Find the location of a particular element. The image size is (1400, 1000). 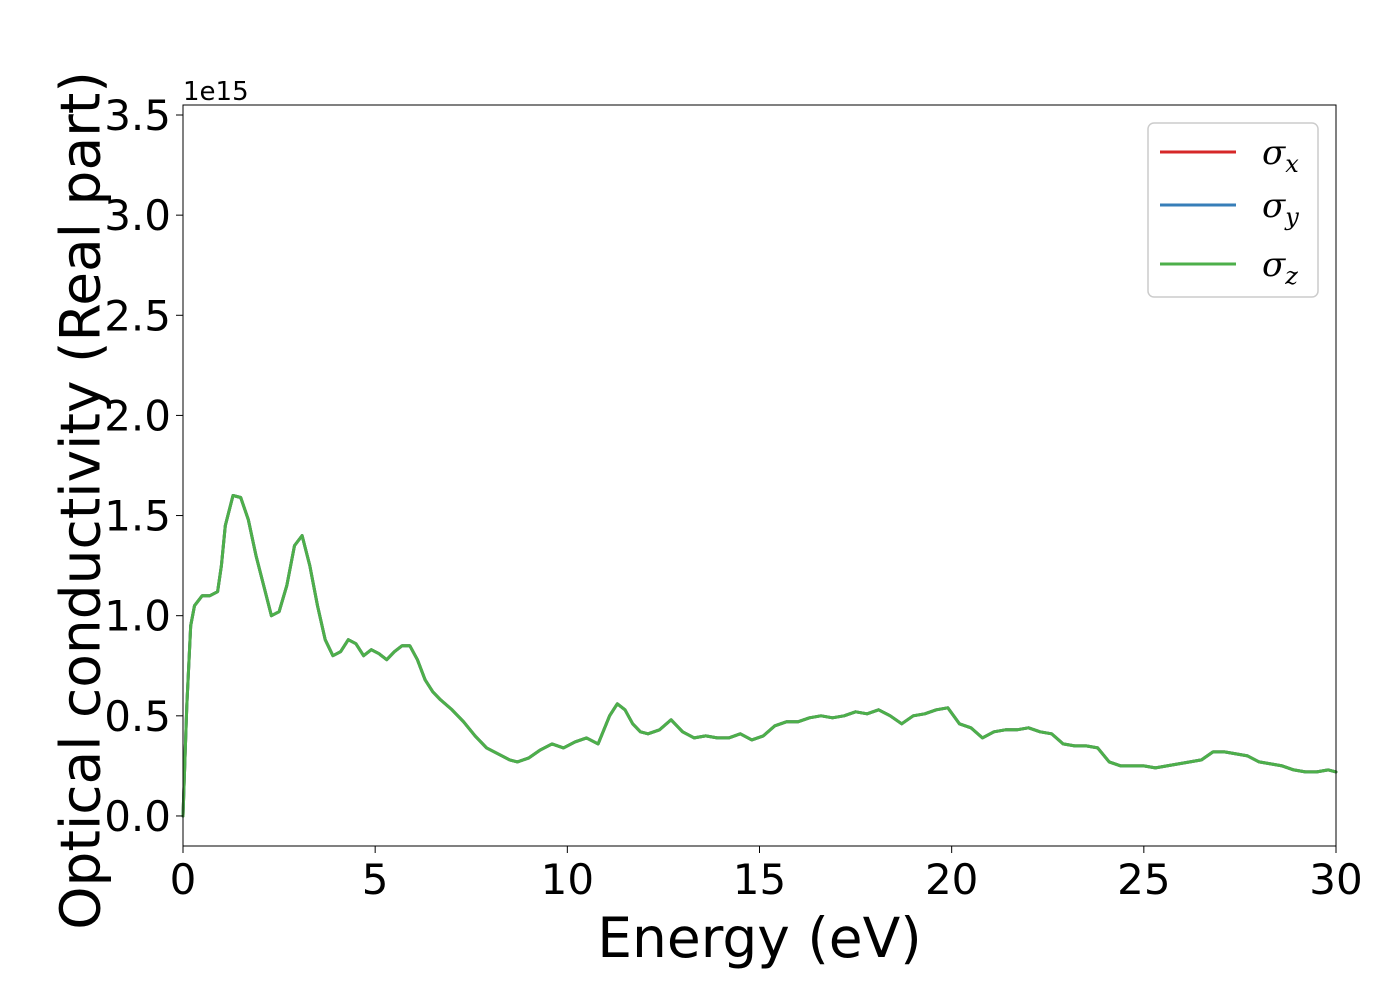

x-tick-label: 15 is located at coordinates (759, 879).